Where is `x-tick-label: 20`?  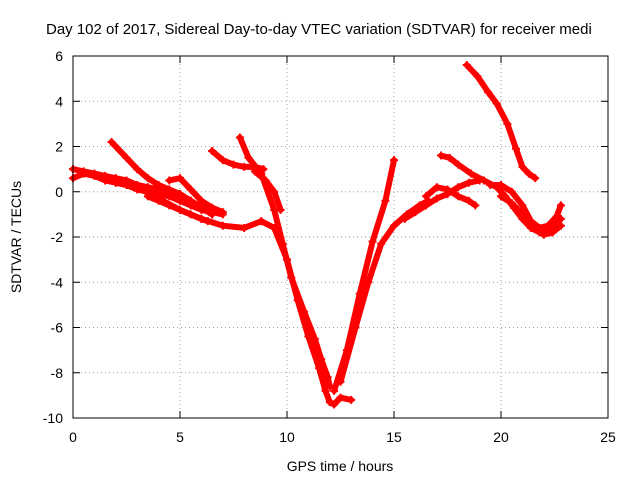
x-tick-label: 20 is located at coordinates (501, 437).